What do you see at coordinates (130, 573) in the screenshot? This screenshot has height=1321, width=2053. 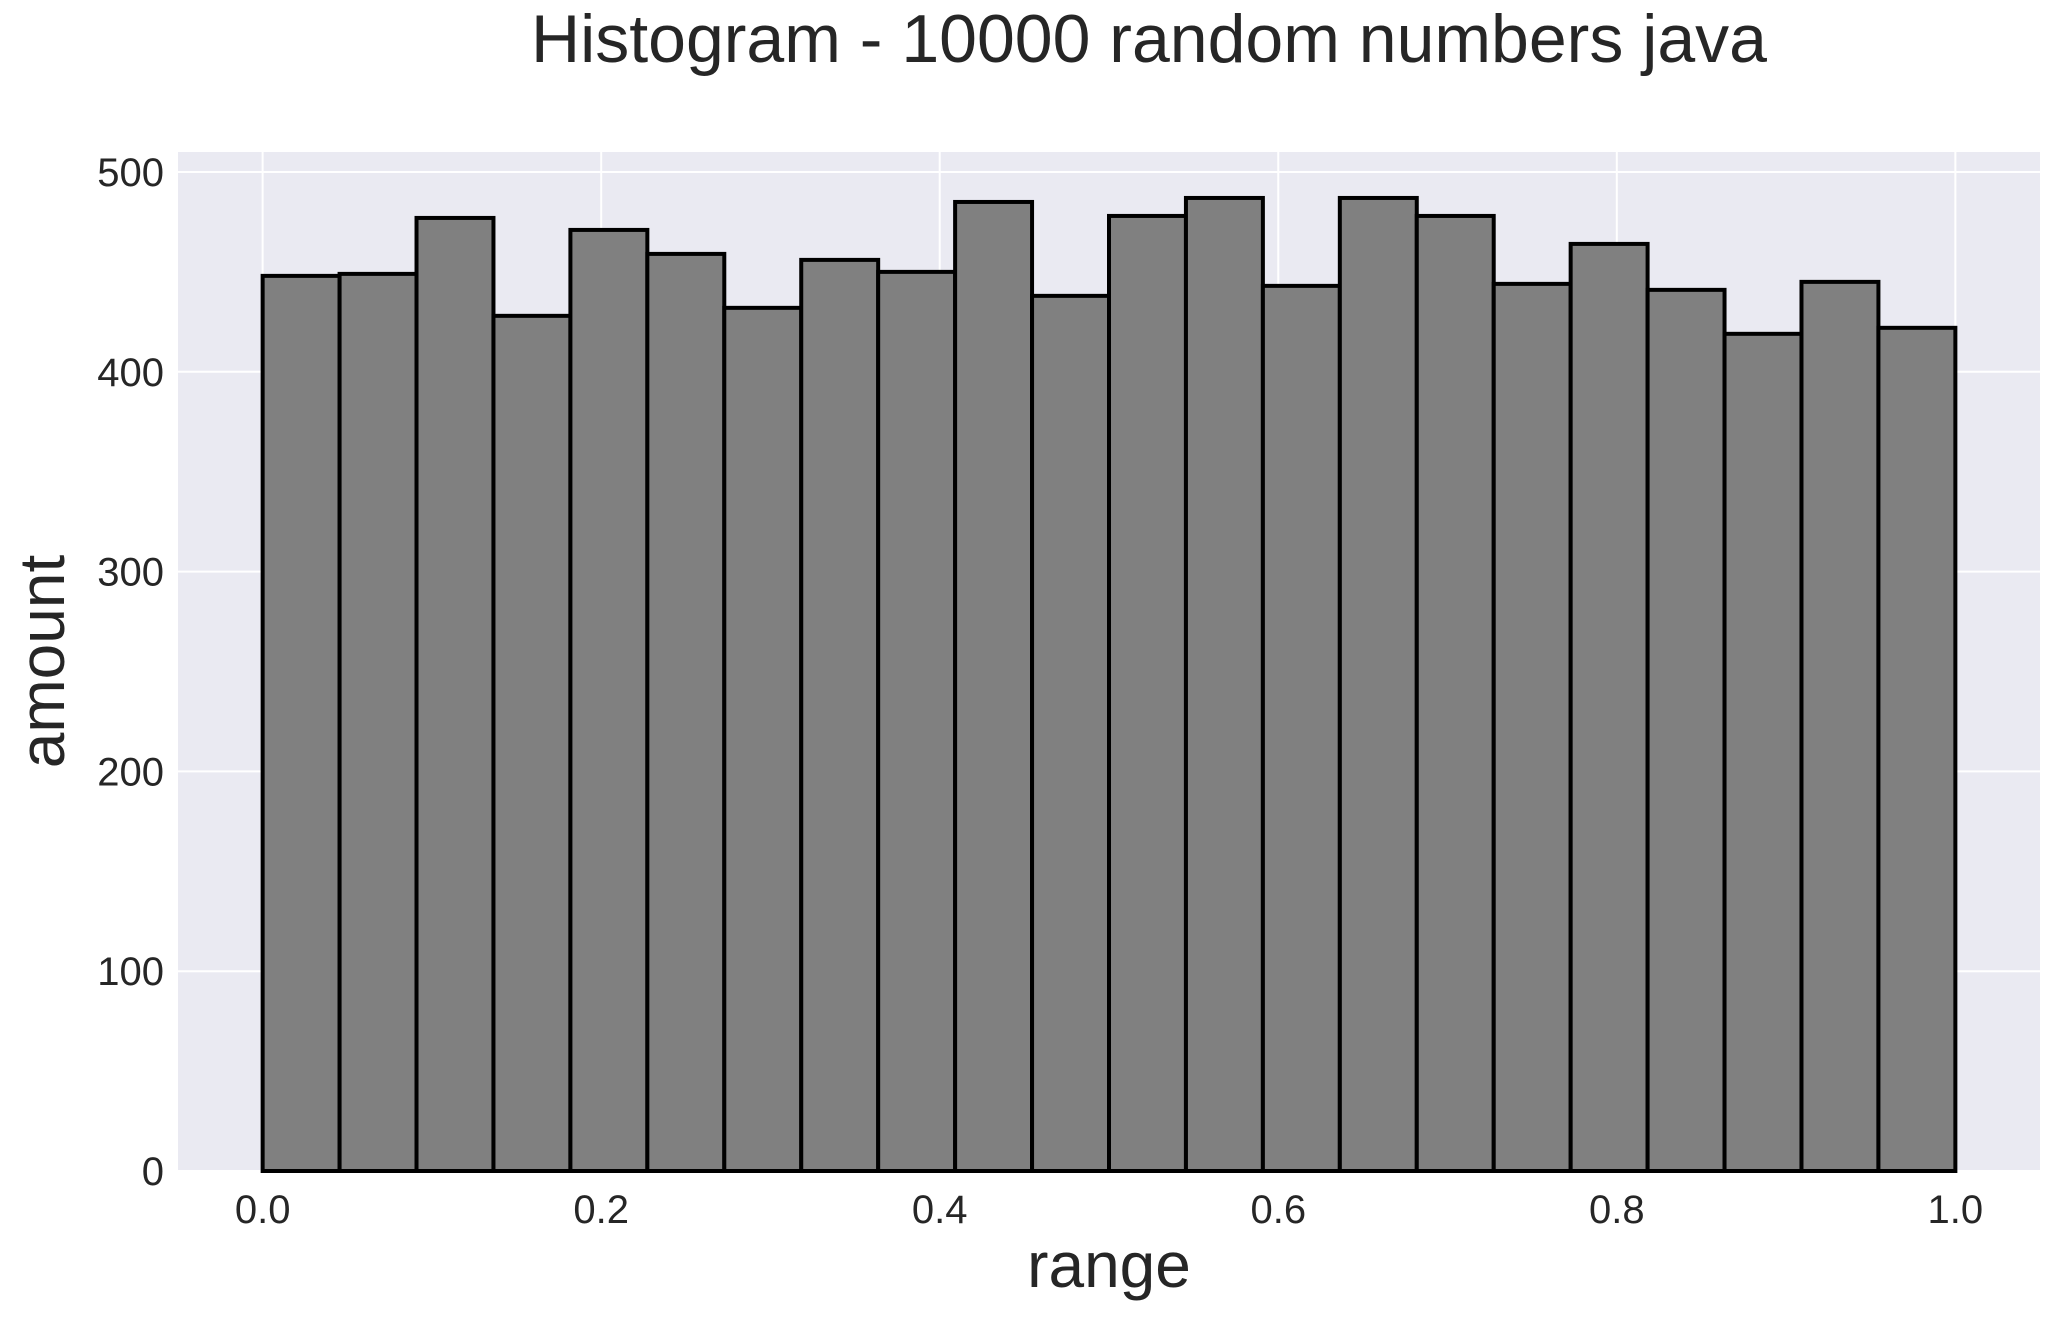 I see `y-tick-label: 300` at bounding box center [130, 573].